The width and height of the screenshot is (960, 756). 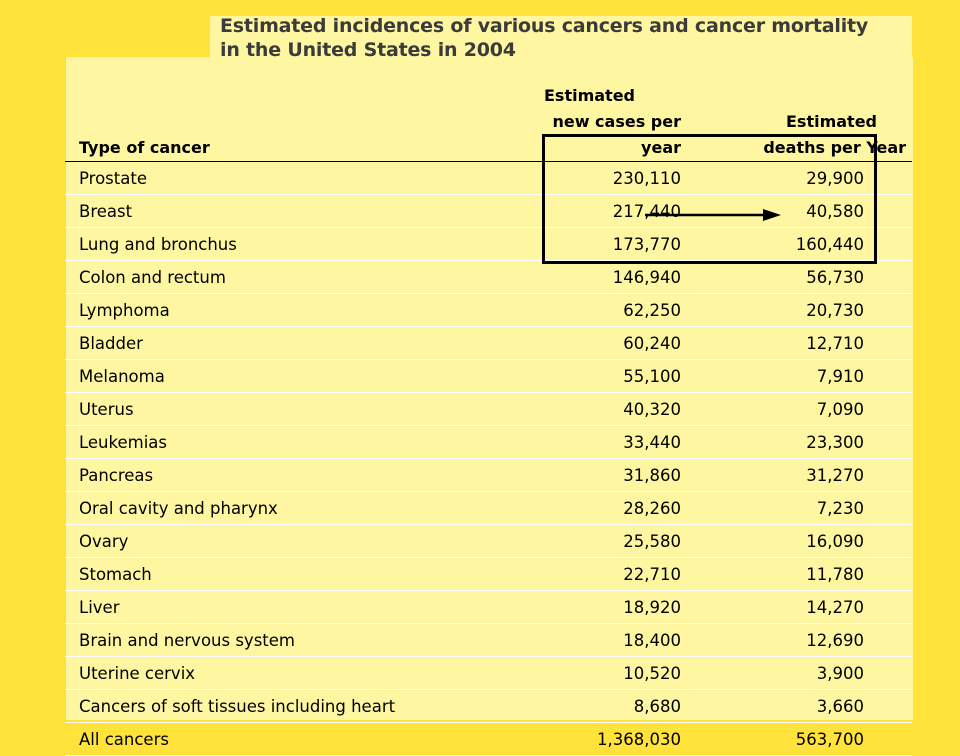 I want to click on new-cases-cell: 60,240, so click(x=600, y=343).